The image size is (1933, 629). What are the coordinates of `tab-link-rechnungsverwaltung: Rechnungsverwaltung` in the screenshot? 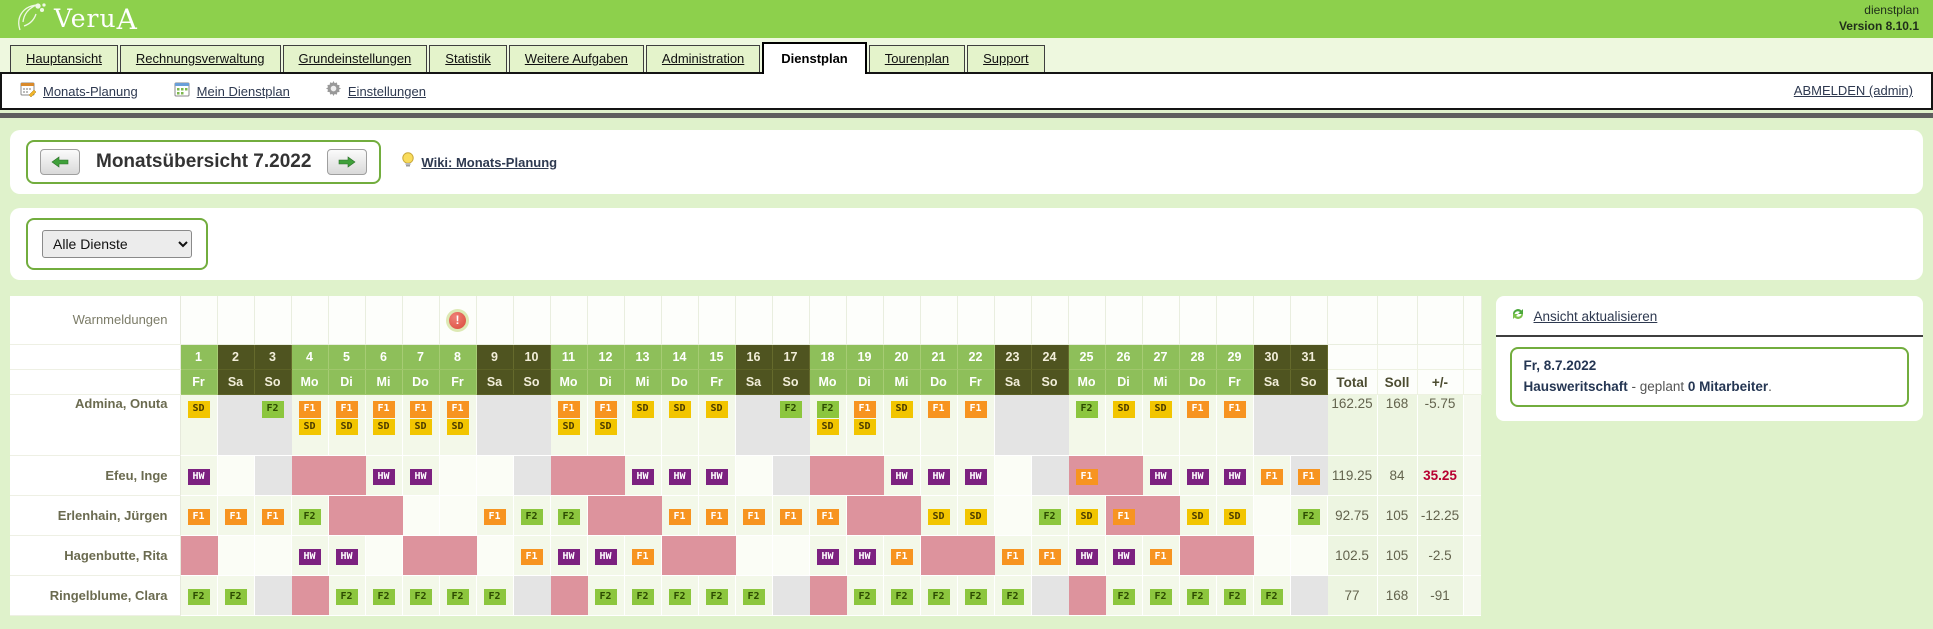 It's located at (200, 58).